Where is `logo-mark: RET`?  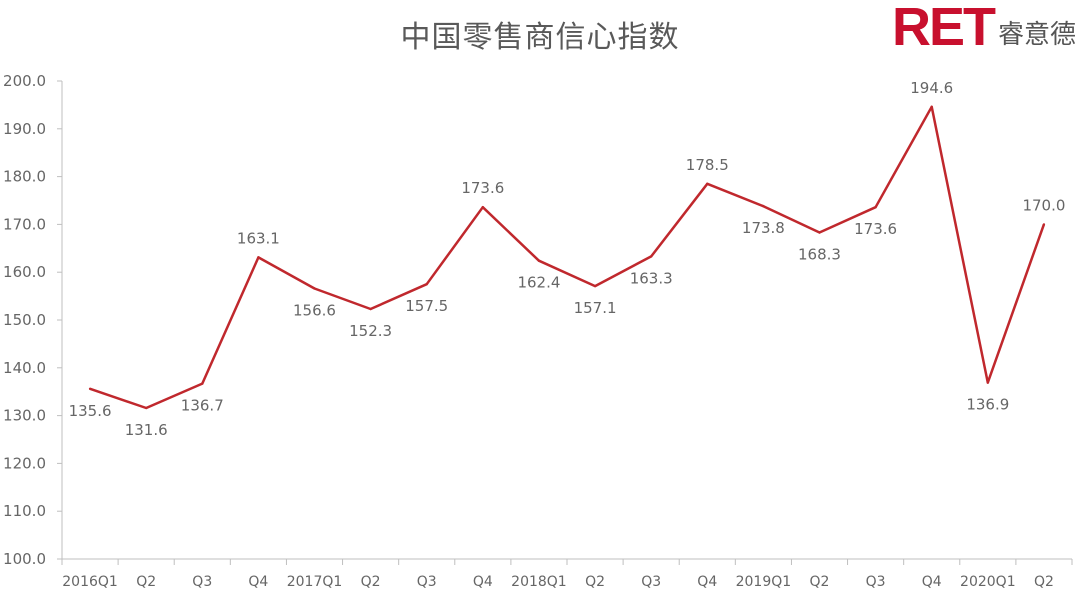
logo-mark: RET is located at coordinates (943, 28).